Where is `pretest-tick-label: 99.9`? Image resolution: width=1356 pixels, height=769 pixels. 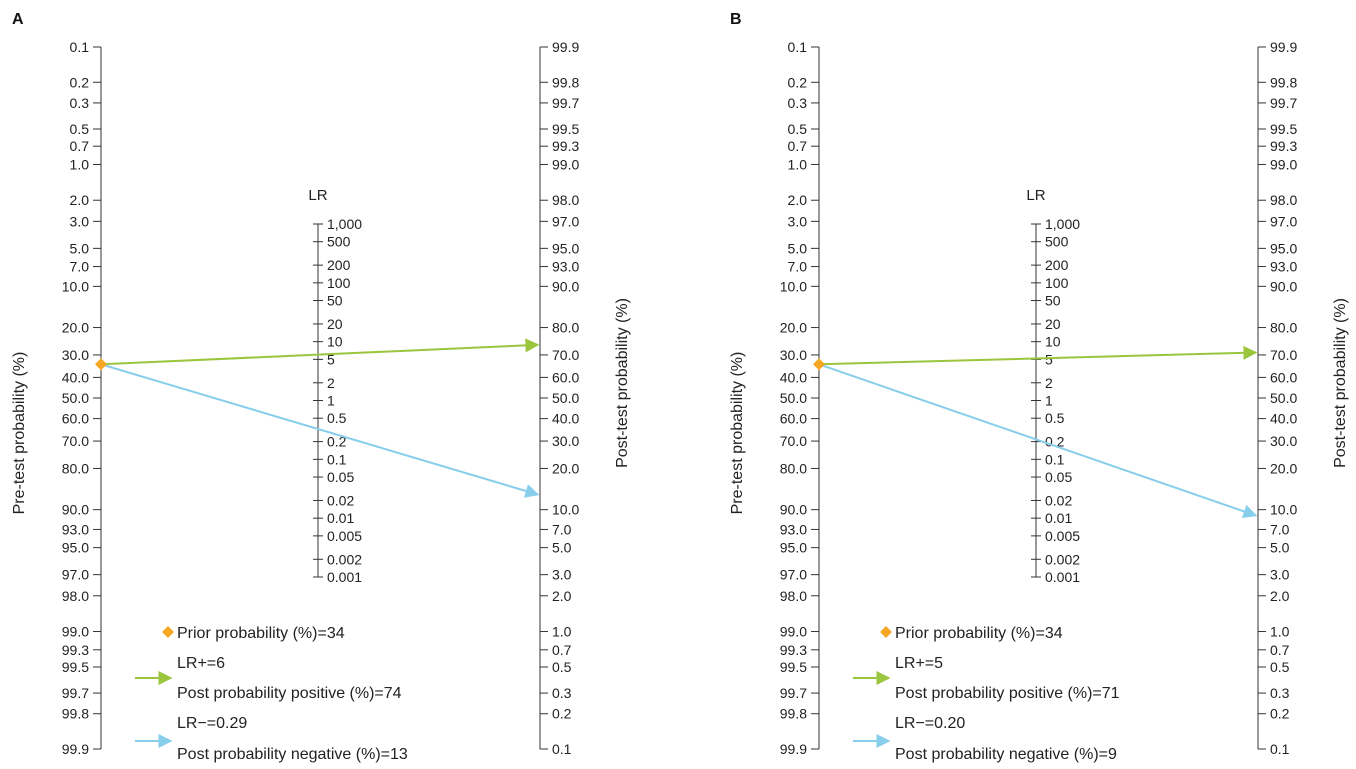
pretest-tick-label: 99.9 is located at coordinates (75, 749).